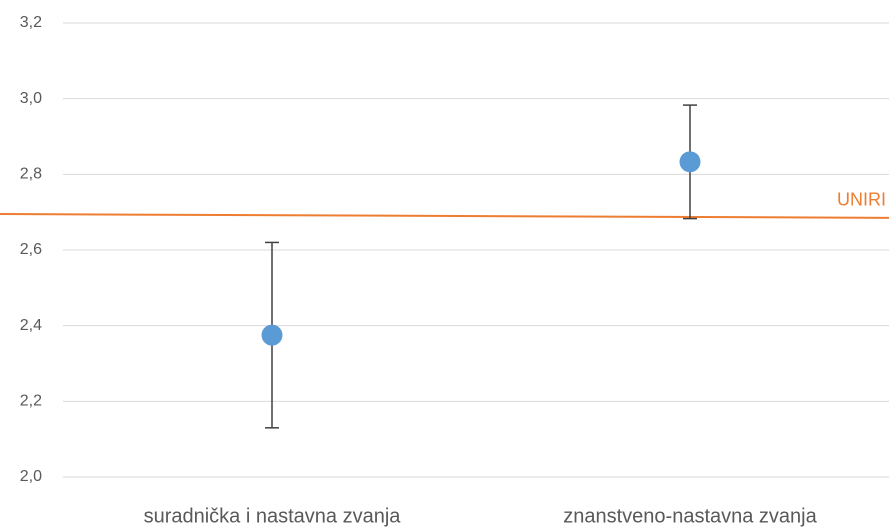 This screenshot has width=889, height=531. Describe the element at coordinates (31, 476) in the screenshot. I see `y-tick-label: 2,0` at that location.